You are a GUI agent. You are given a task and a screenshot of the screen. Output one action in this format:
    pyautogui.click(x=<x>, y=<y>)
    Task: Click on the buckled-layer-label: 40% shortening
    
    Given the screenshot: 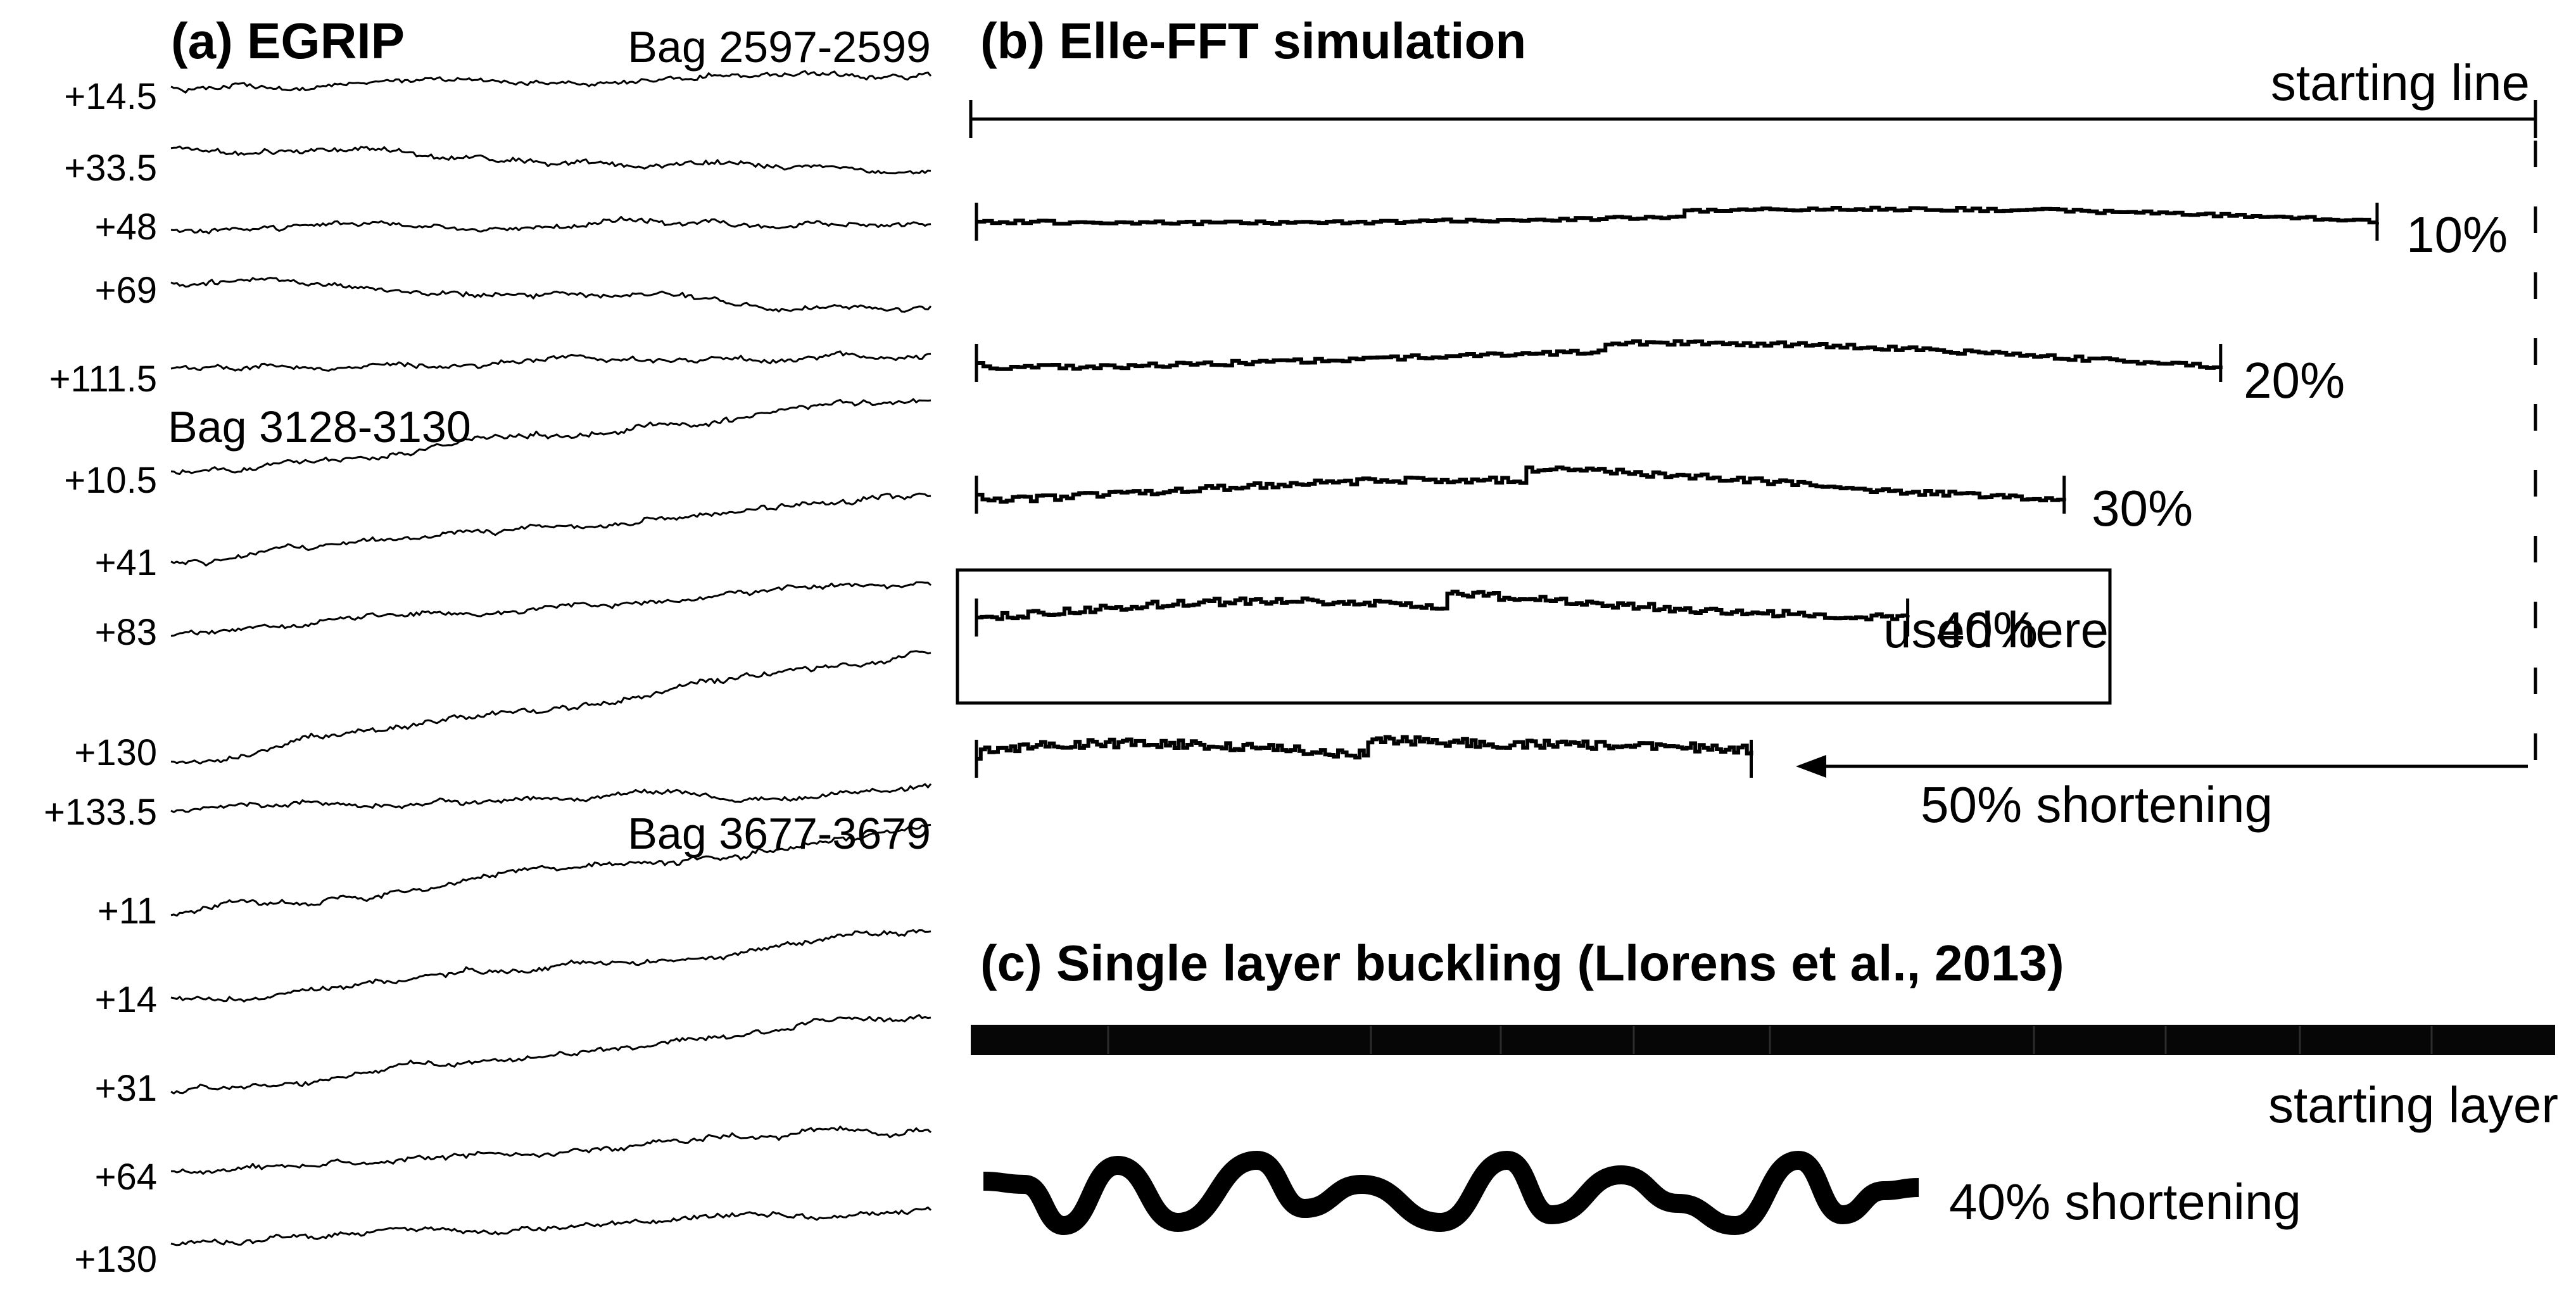 What is the action you would take?
    pyautogui.click(x=2125, y=1202)
    